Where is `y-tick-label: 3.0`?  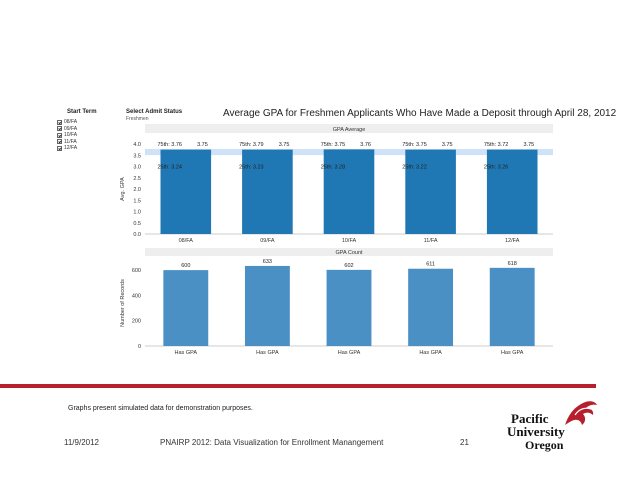
y-tick-label: 3.0 is located at coordinates (137, 168).